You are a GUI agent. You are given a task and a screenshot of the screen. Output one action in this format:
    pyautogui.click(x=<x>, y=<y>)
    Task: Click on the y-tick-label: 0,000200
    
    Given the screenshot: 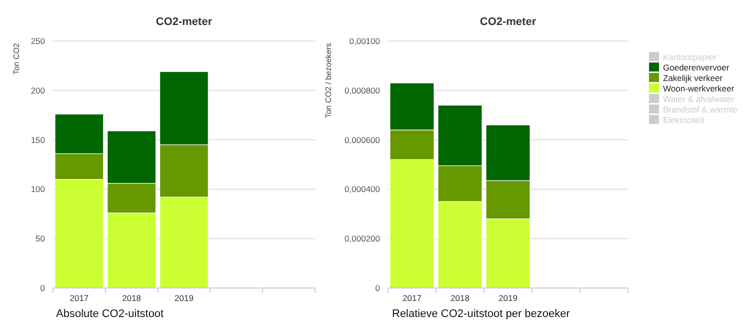 What is the action you would take?
    pyautogui.click(x=362, y=239)
    